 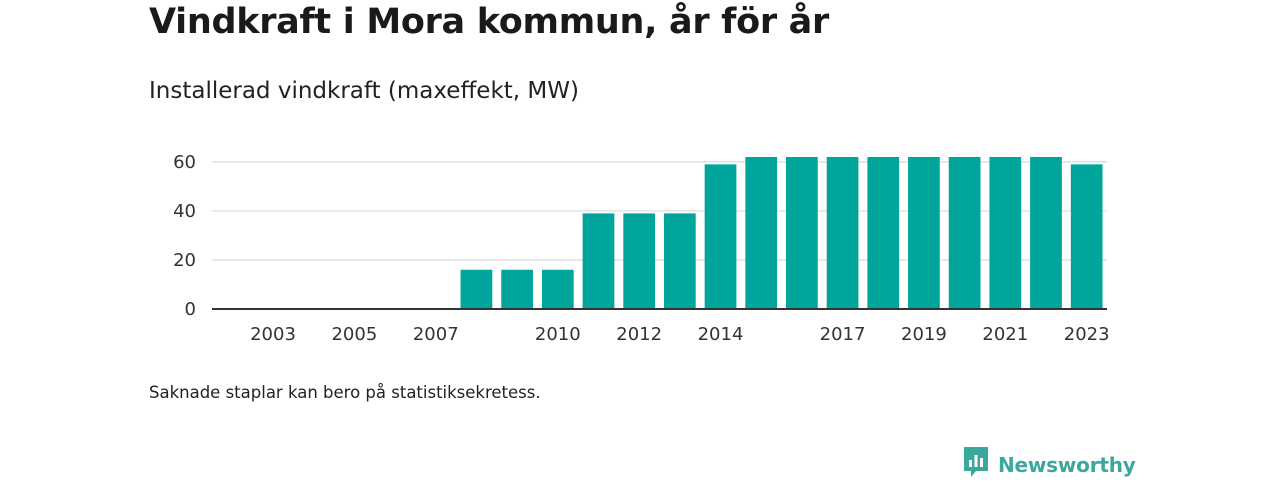 I want to click on x-tick-label: 2003, so click(x=273, y=334).